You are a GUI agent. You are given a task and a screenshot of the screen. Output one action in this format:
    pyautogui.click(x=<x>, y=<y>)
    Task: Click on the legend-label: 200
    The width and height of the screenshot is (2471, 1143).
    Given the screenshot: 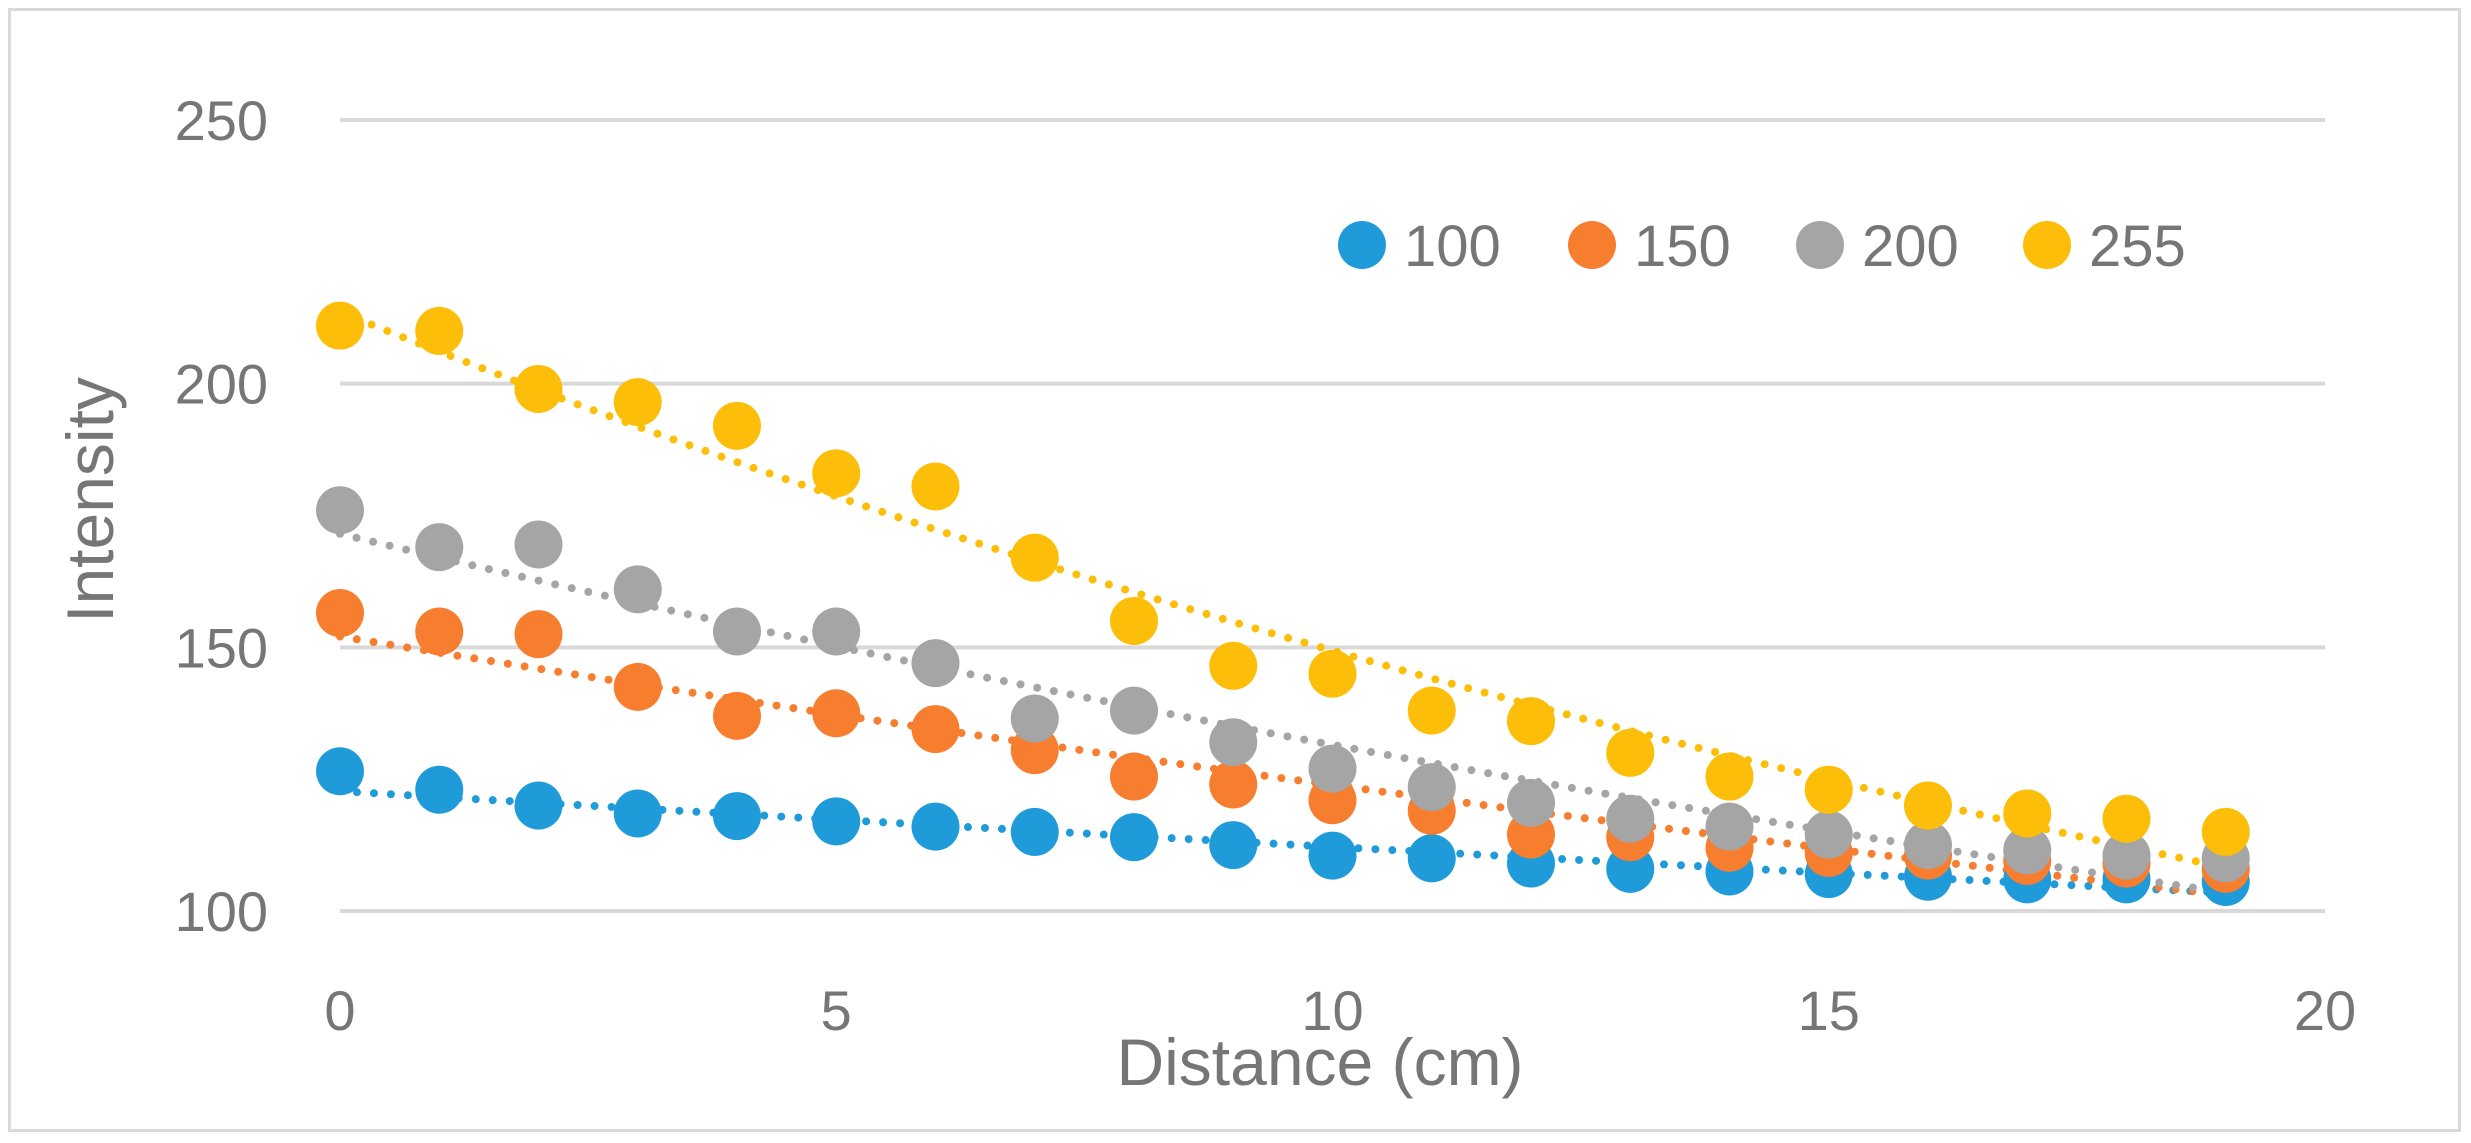 What is the action you would take?
    pyautogui.click(x=1910, y=246)
    